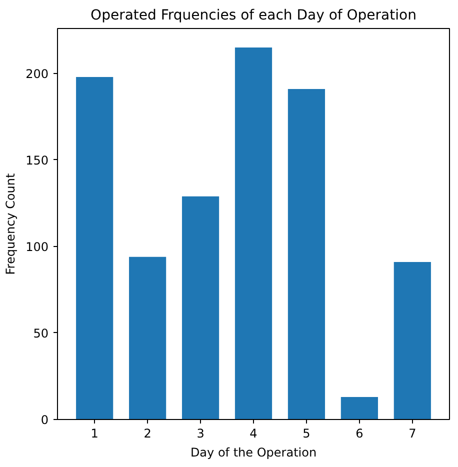 The image size is (458, 467). What do you see at coordinates (94, 433) in the screenshot?
I see `x-tick-label: 1` at bounding box center [94, 433].